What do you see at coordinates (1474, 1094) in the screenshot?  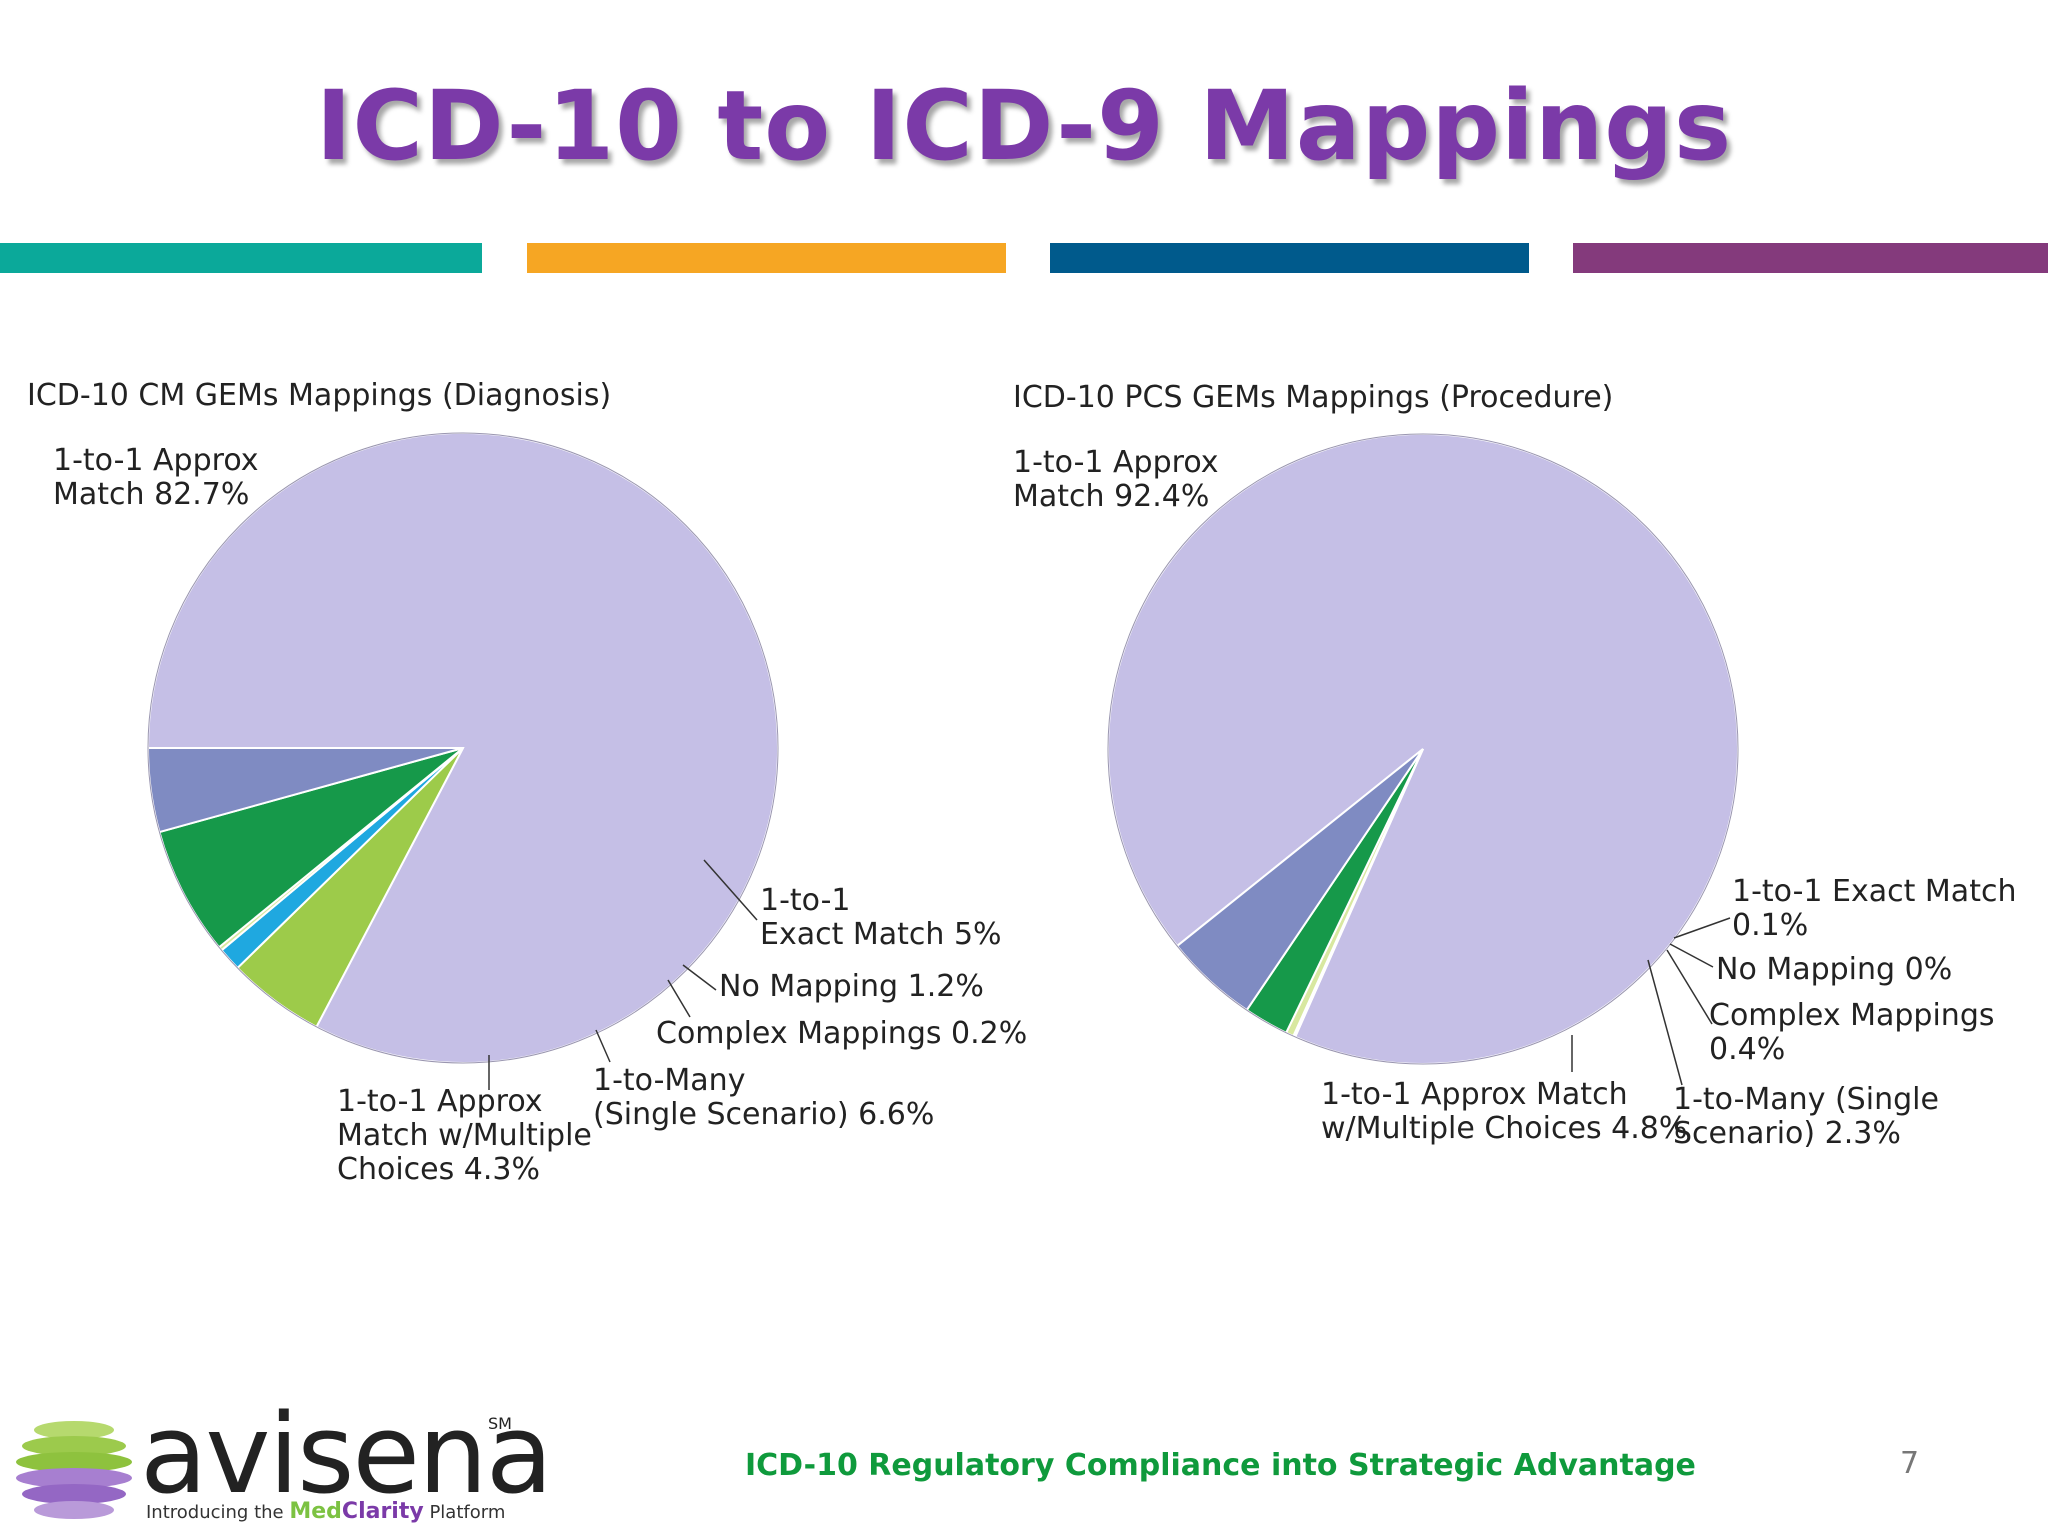 I see `pie-1-label-5-line-0: 1-to-1 Approx Match` at bounding box center [1474, 1094].